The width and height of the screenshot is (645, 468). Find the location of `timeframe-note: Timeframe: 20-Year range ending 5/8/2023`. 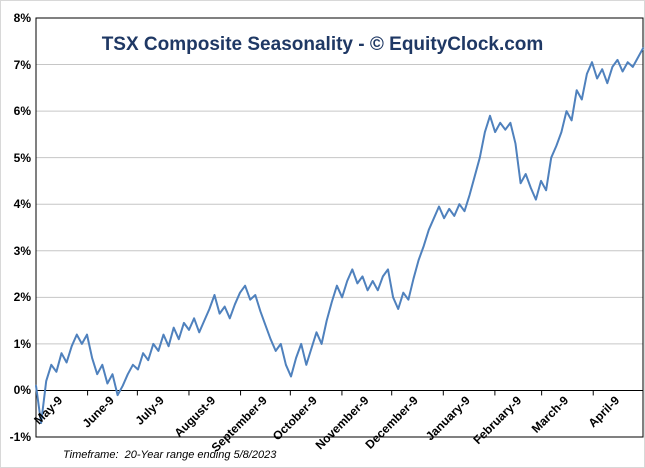

timeframe-note: Timeframe: 20-Year range ending 5/8/2023 is located at coordinates (170, 455).